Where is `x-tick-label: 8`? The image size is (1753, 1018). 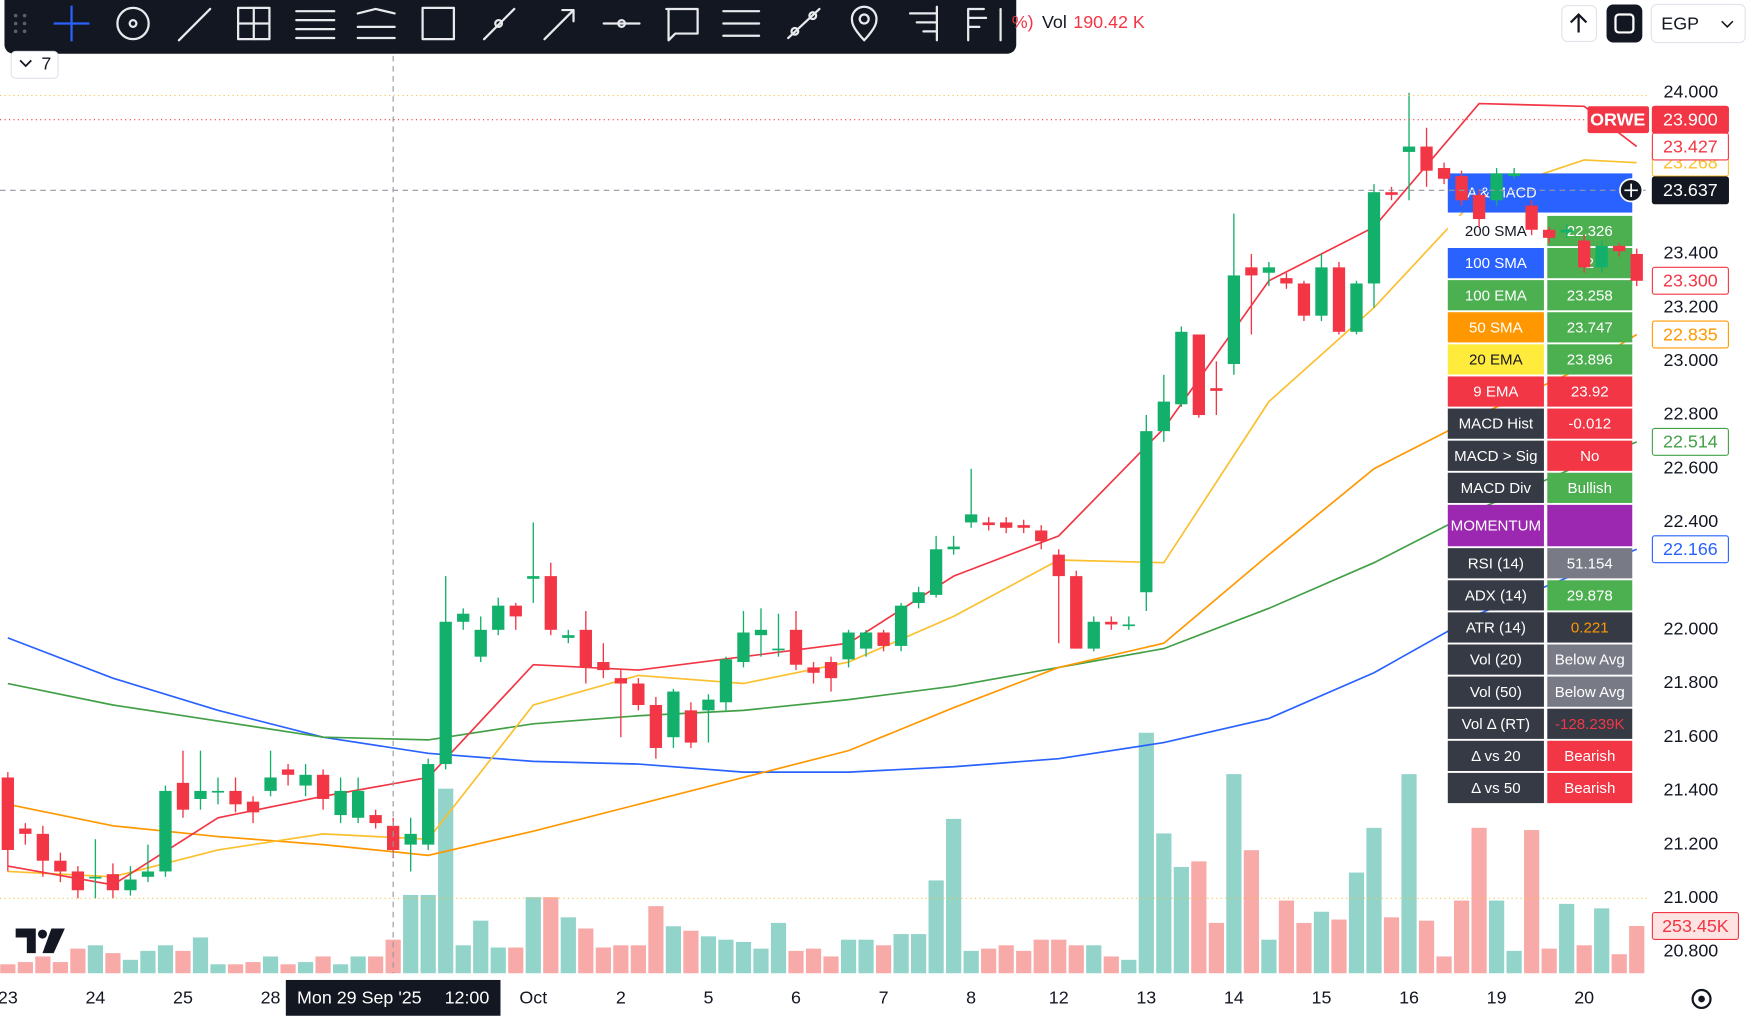 x-tick-label: 8 is located at coordinates (971, 998).